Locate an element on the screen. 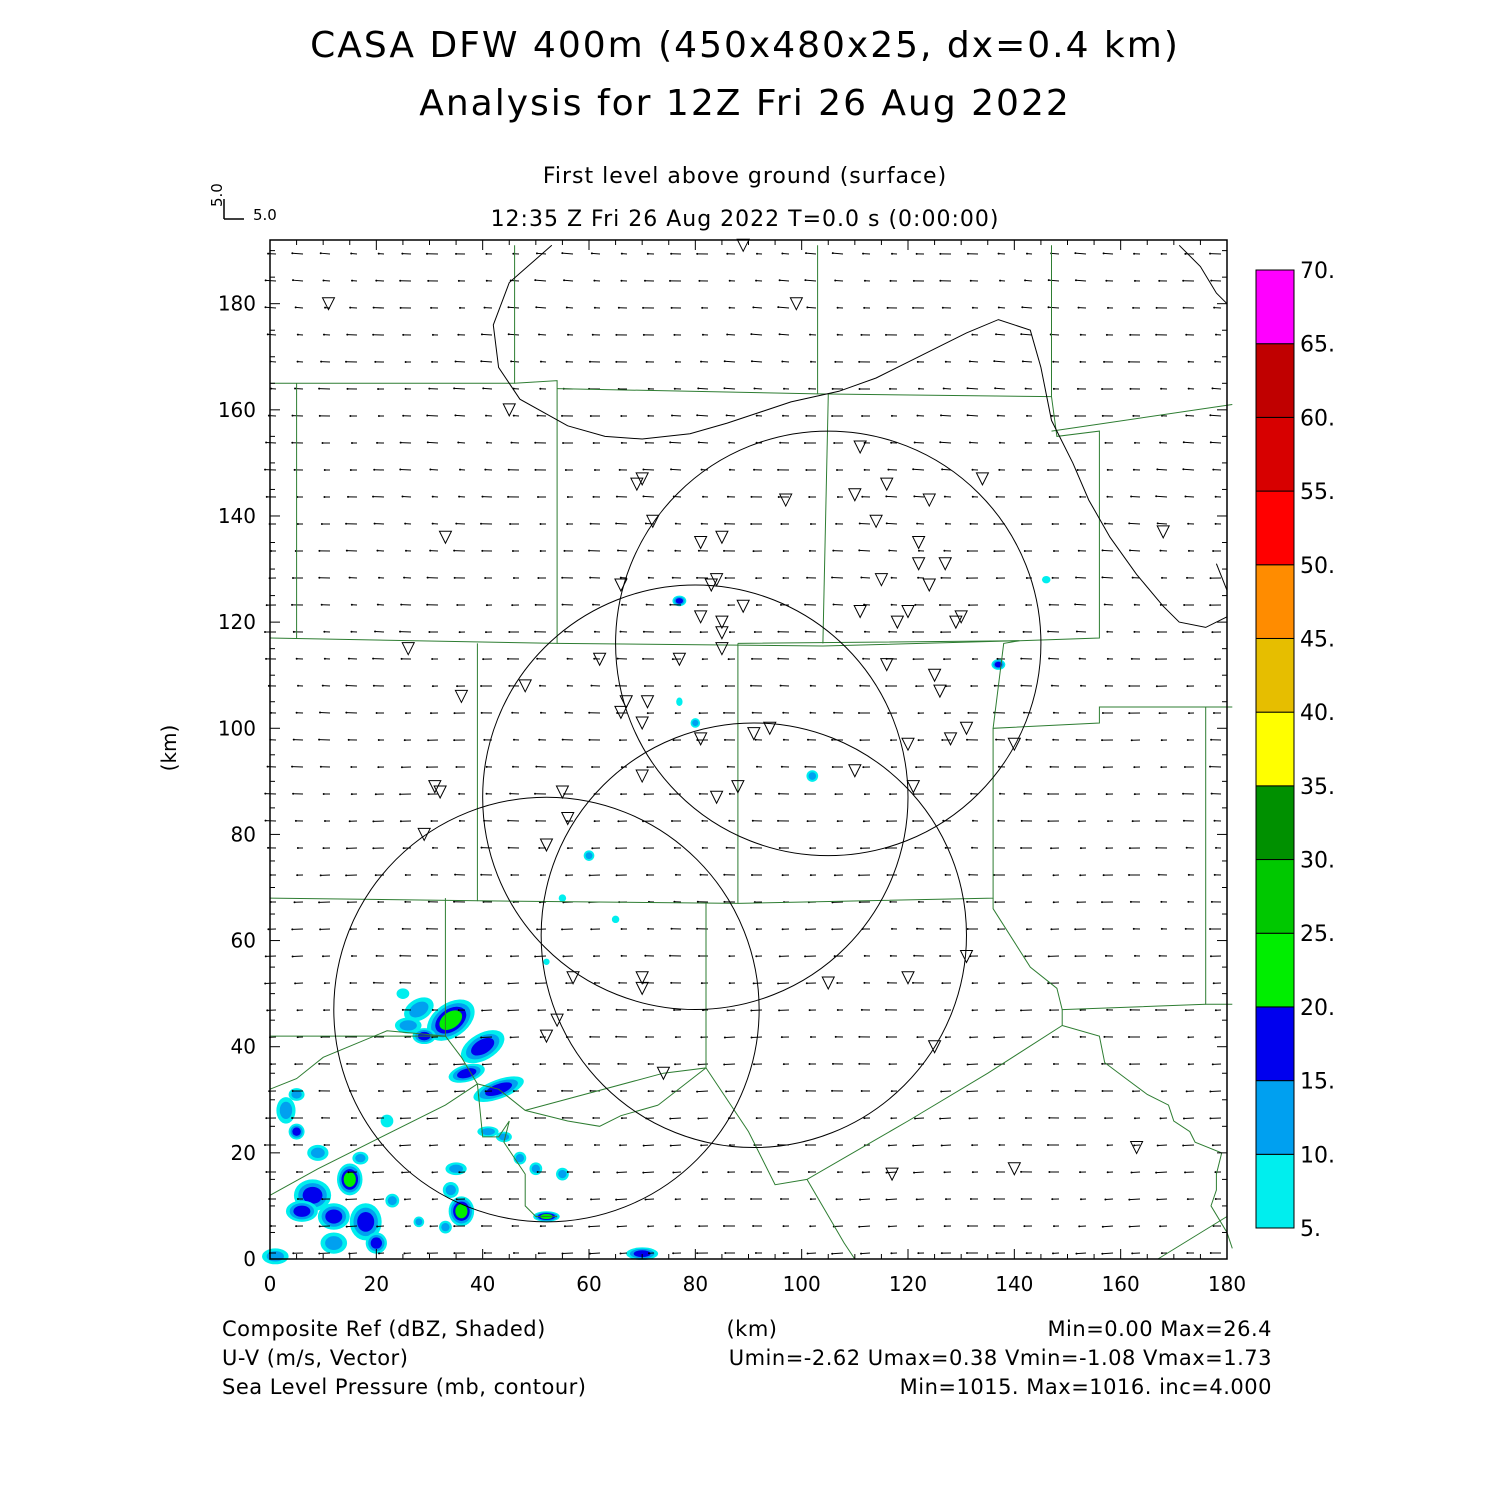 This screenshot has height=1500, width=1500. radar-range-ring is located at coordinates (695, 797).